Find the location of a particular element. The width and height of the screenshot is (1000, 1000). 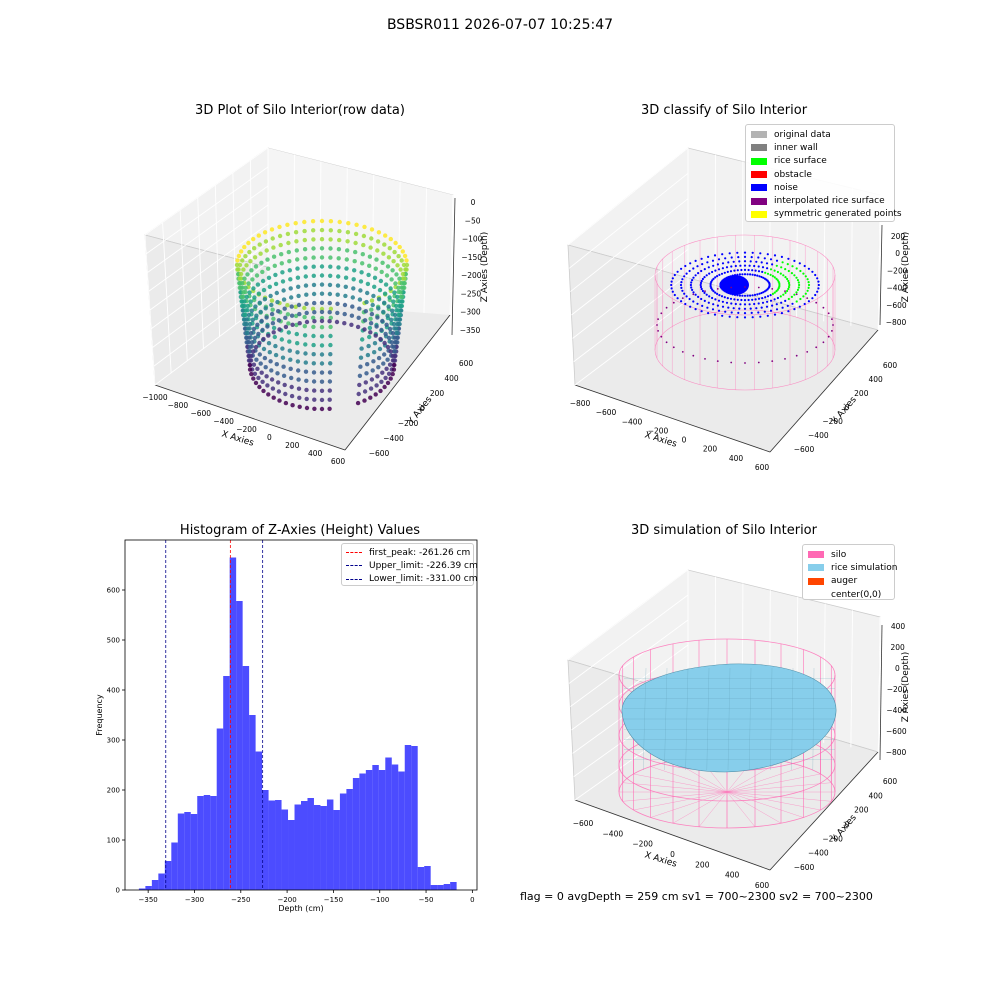

classify-silo-wireframe is located at coordinates (745, 312).